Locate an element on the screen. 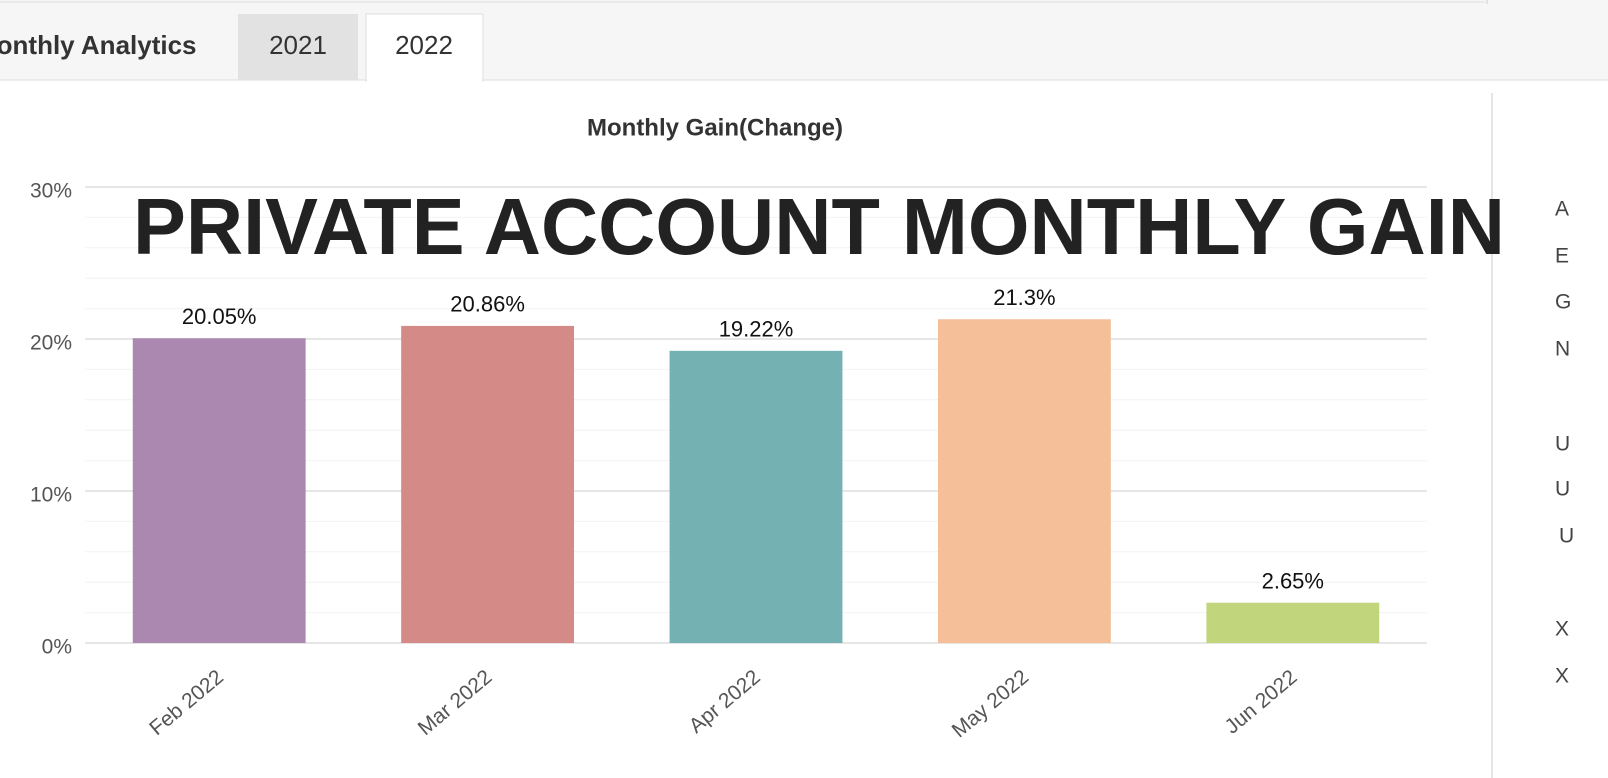  side-label: G is located at coordinates (1563, 302).